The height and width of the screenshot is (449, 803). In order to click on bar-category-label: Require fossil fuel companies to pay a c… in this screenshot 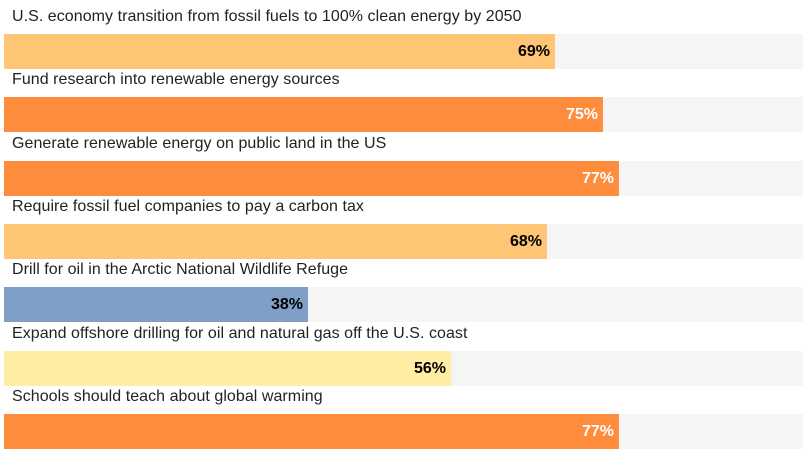, I will do `click(188, 206)`.